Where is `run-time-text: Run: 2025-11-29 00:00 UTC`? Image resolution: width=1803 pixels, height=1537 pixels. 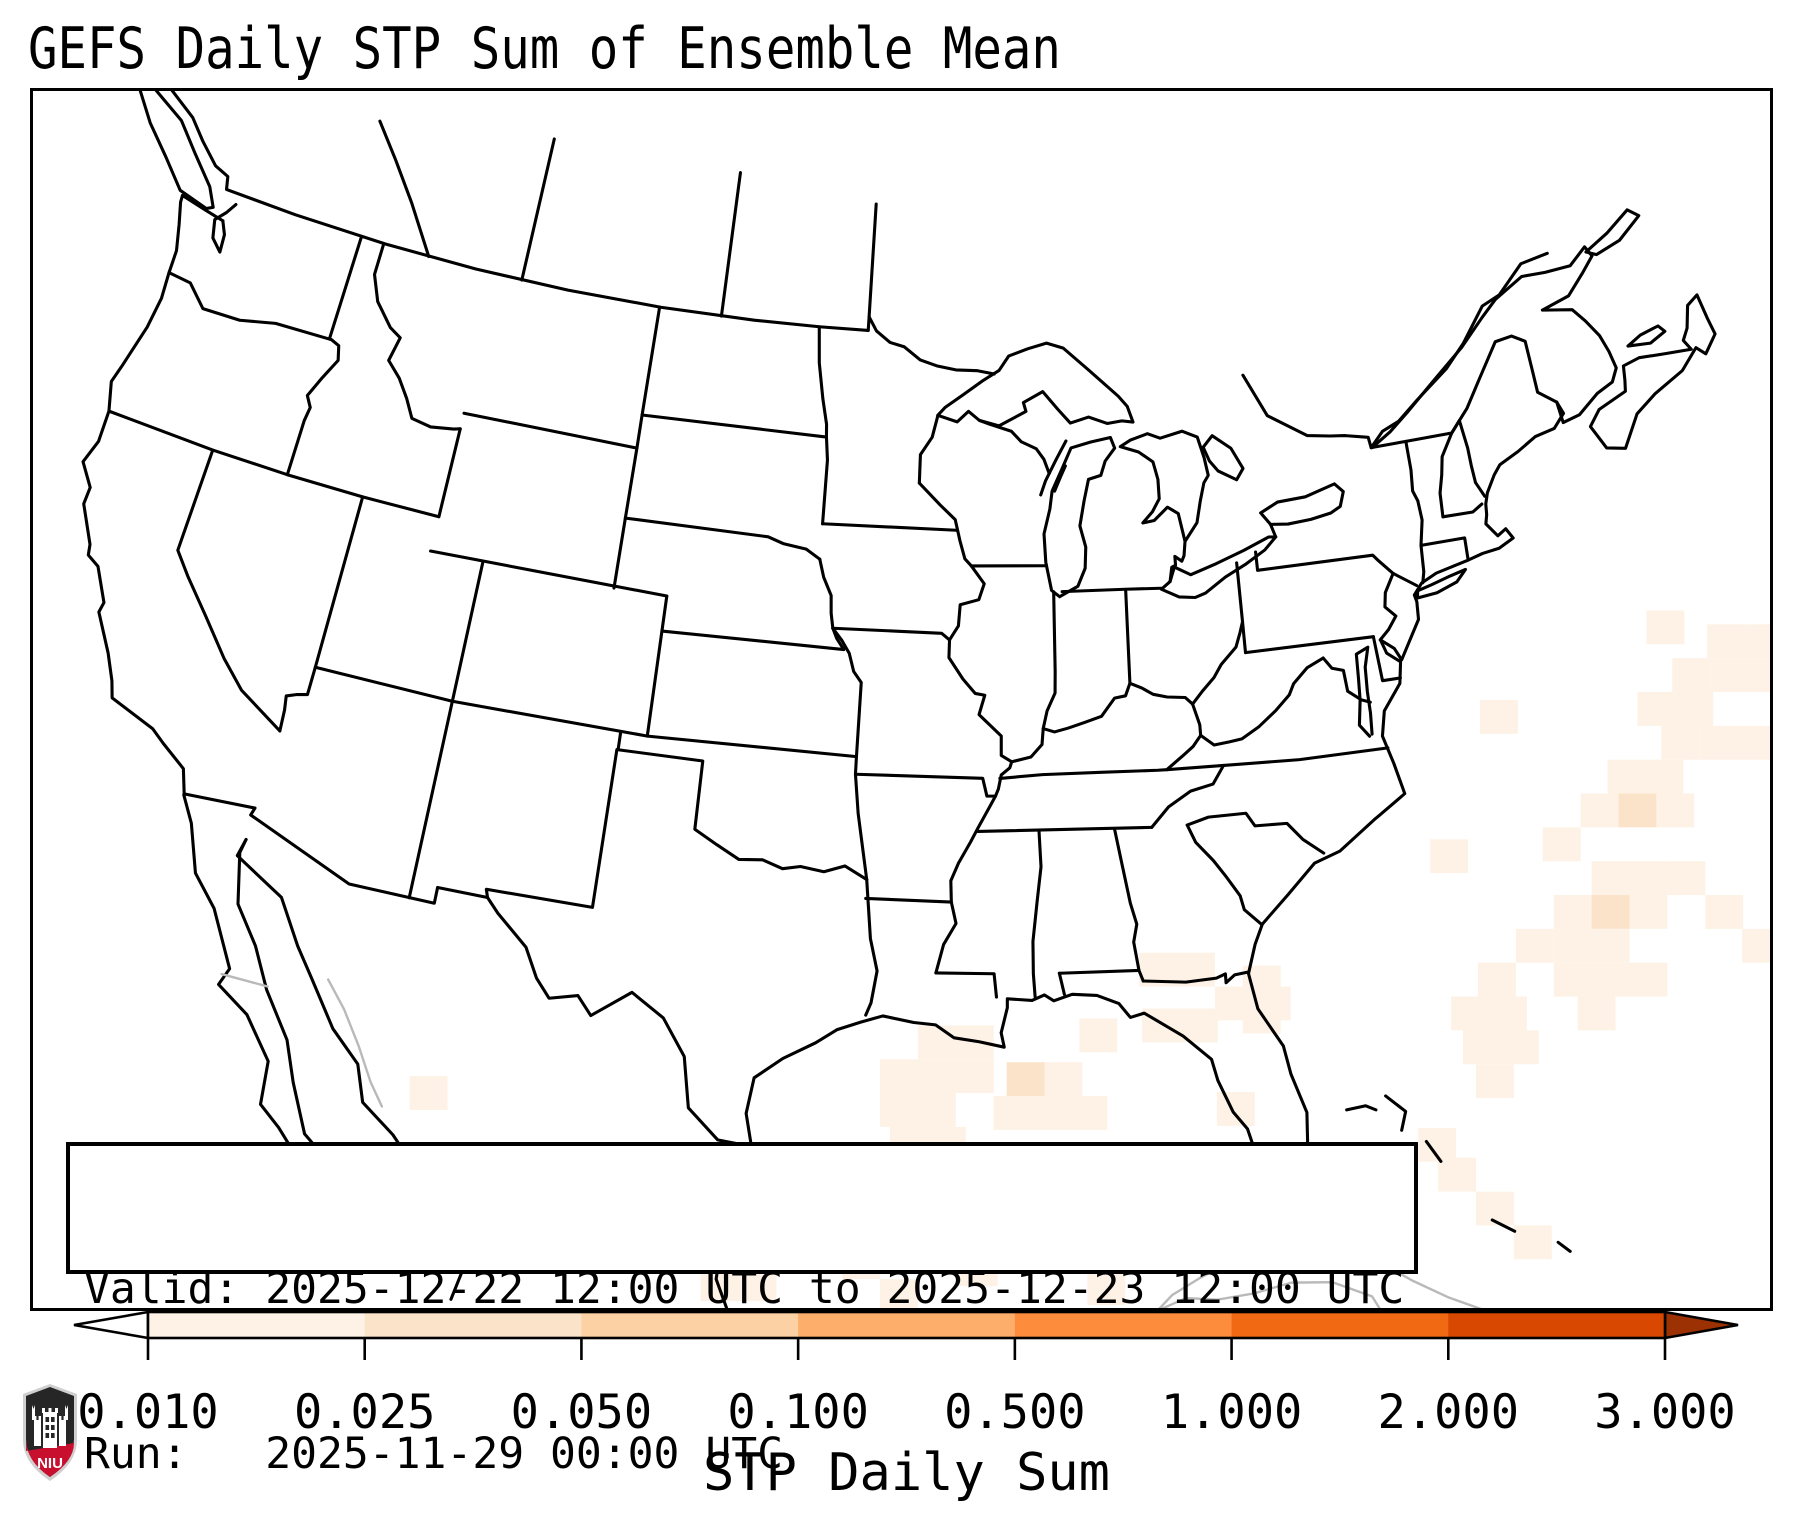
run-time-text: Run: 2025-11-29 00:00 UTC is located at coordinates (433, 1454).